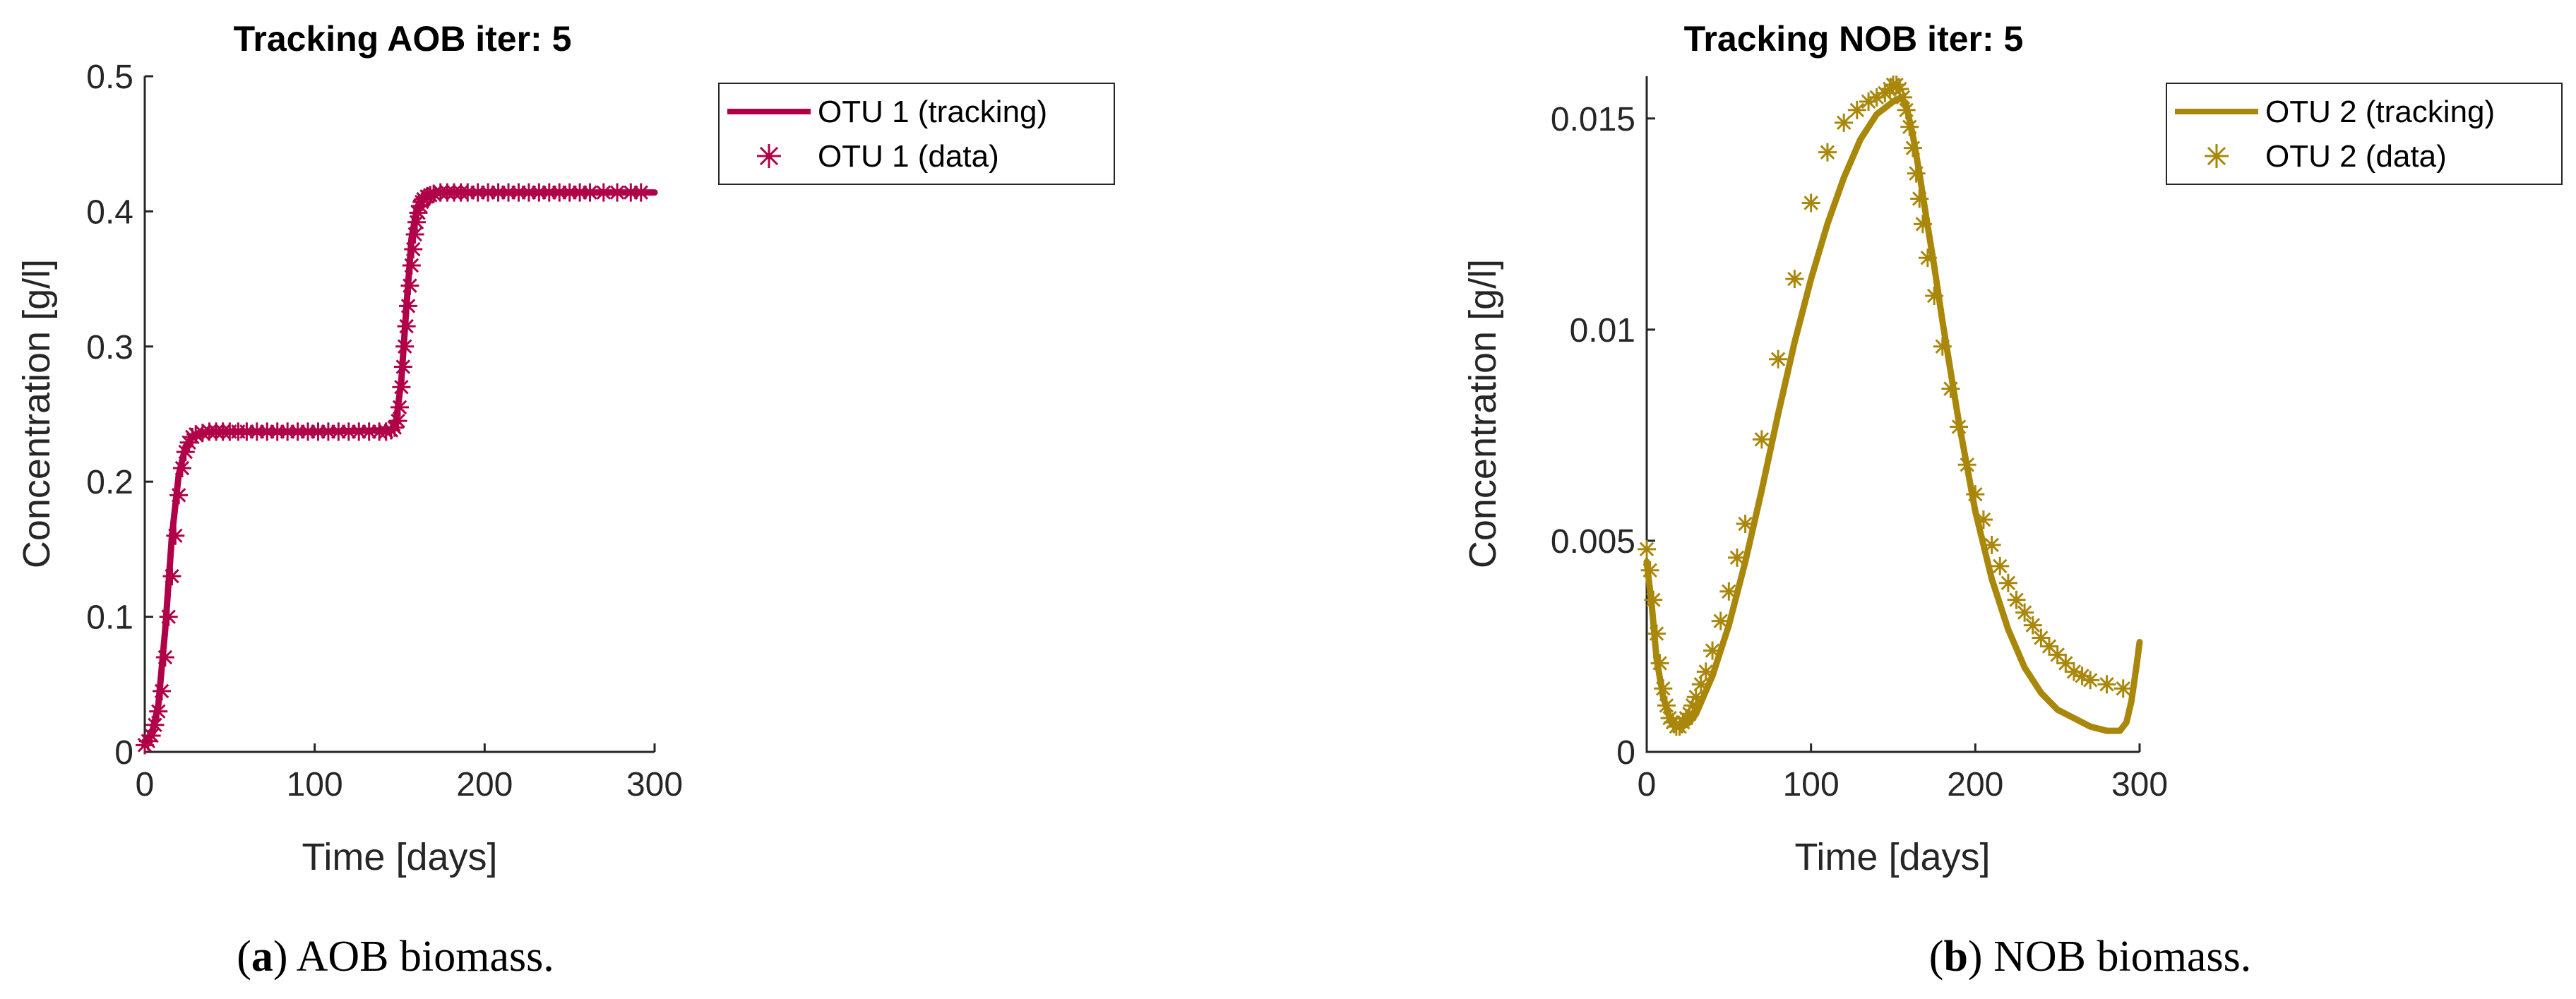 Image resolution: width=2576 pixels, height=999 pixels. I want to click on legend-marker-swatch-aob, so click(769, 156).